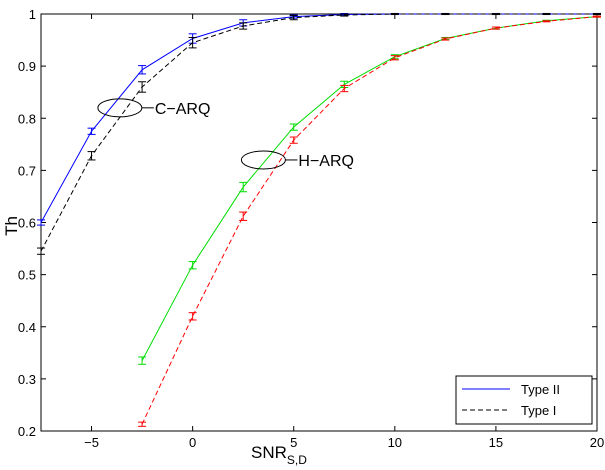 The width and height of the screenshot is (605, 470). Describe the element at coordinates (597, 442) in the screenshot. I see `x-tick-label: 20` at that location.